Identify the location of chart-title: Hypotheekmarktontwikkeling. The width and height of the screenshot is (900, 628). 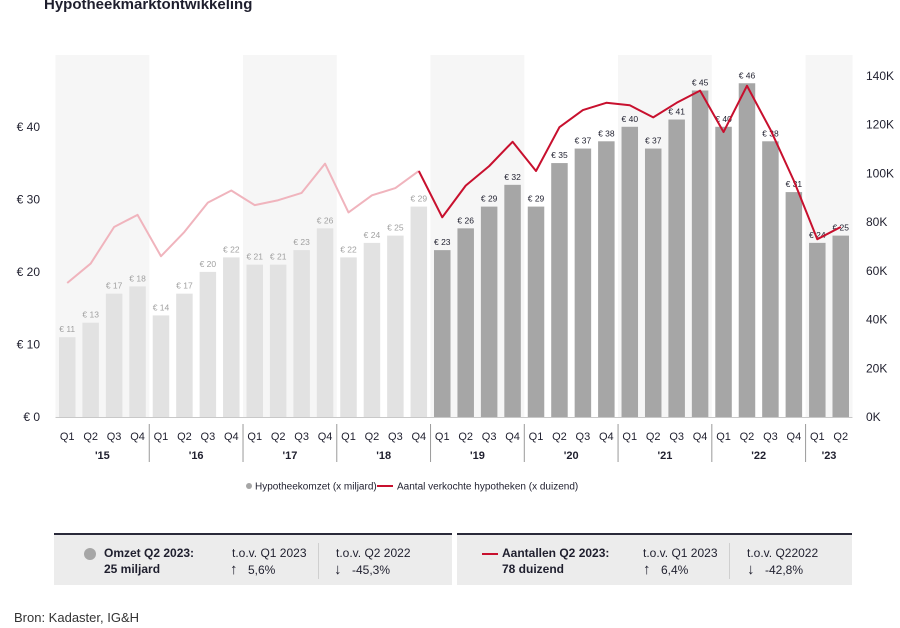
(148, 6).